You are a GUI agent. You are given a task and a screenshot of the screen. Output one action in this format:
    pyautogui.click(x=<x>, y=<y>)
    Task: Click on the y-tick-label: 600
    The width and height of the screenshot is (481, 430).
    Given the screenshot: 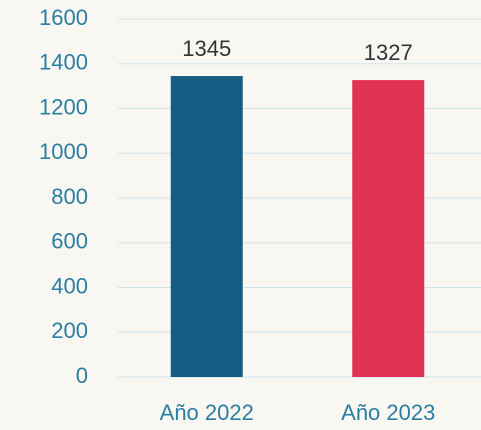 What is the action you would take?
    pyautogui.click(x=69, y=241)
    